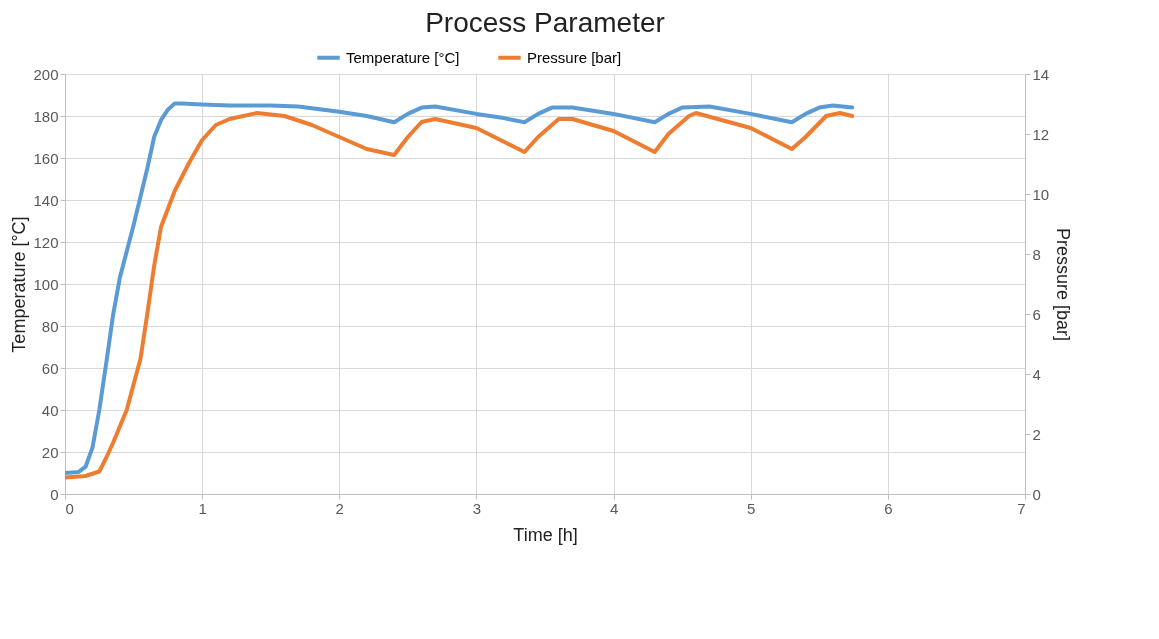 This screenshot has width=1159, height=639. I want to click on x-tick-label: 1, so click(202, 508).